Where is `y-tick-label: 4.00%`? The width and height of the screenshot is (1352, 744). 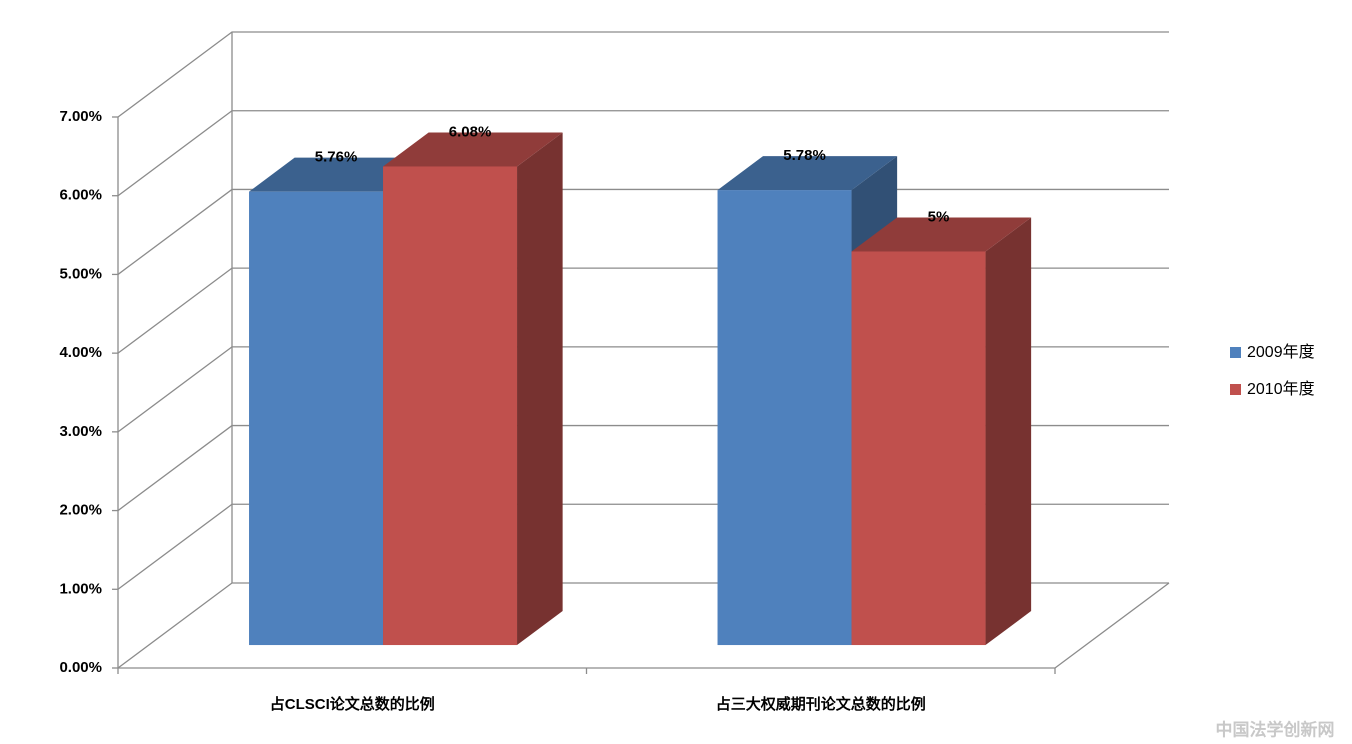 y-tick-label: 4.00% is located at coordinates (80, 352).